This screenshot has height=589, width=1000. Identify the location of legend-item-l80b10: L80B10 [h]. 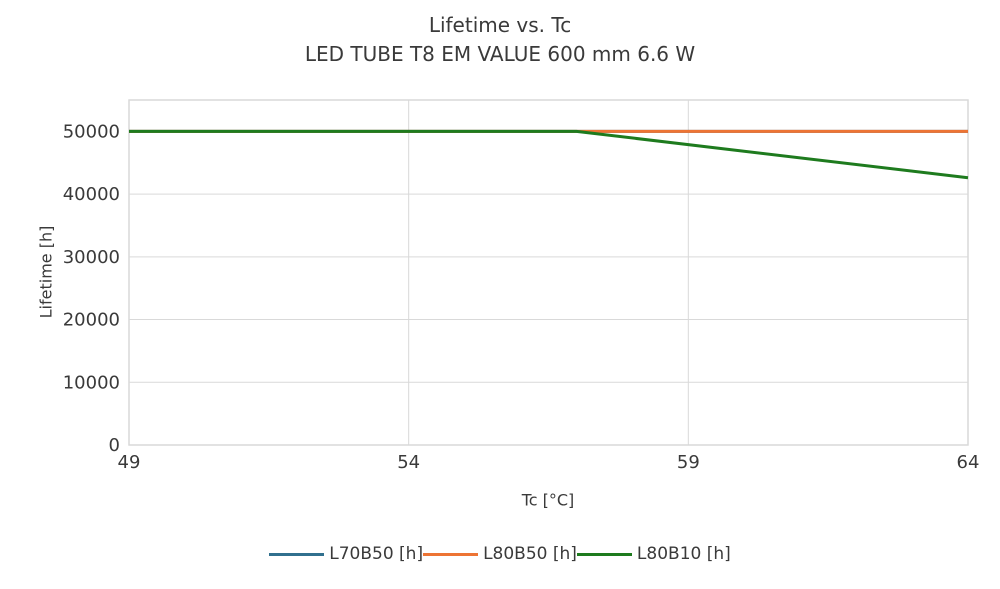
(653, 554).